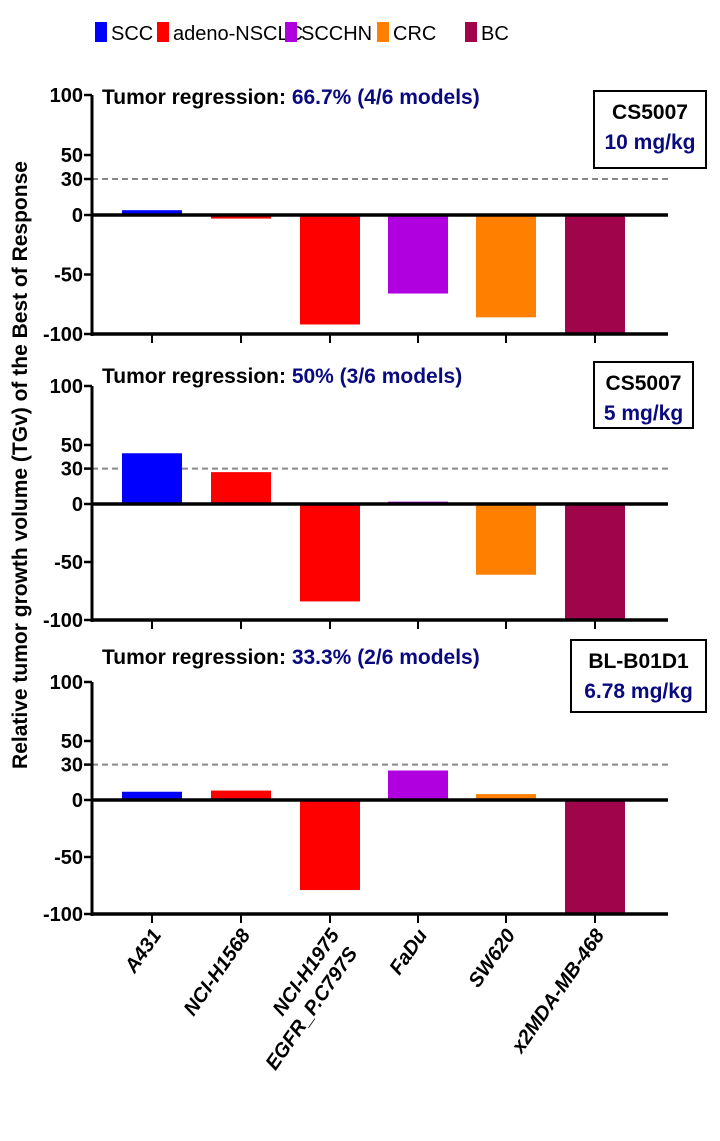  I want to click on legend-label: SCC, so click(132, 34).